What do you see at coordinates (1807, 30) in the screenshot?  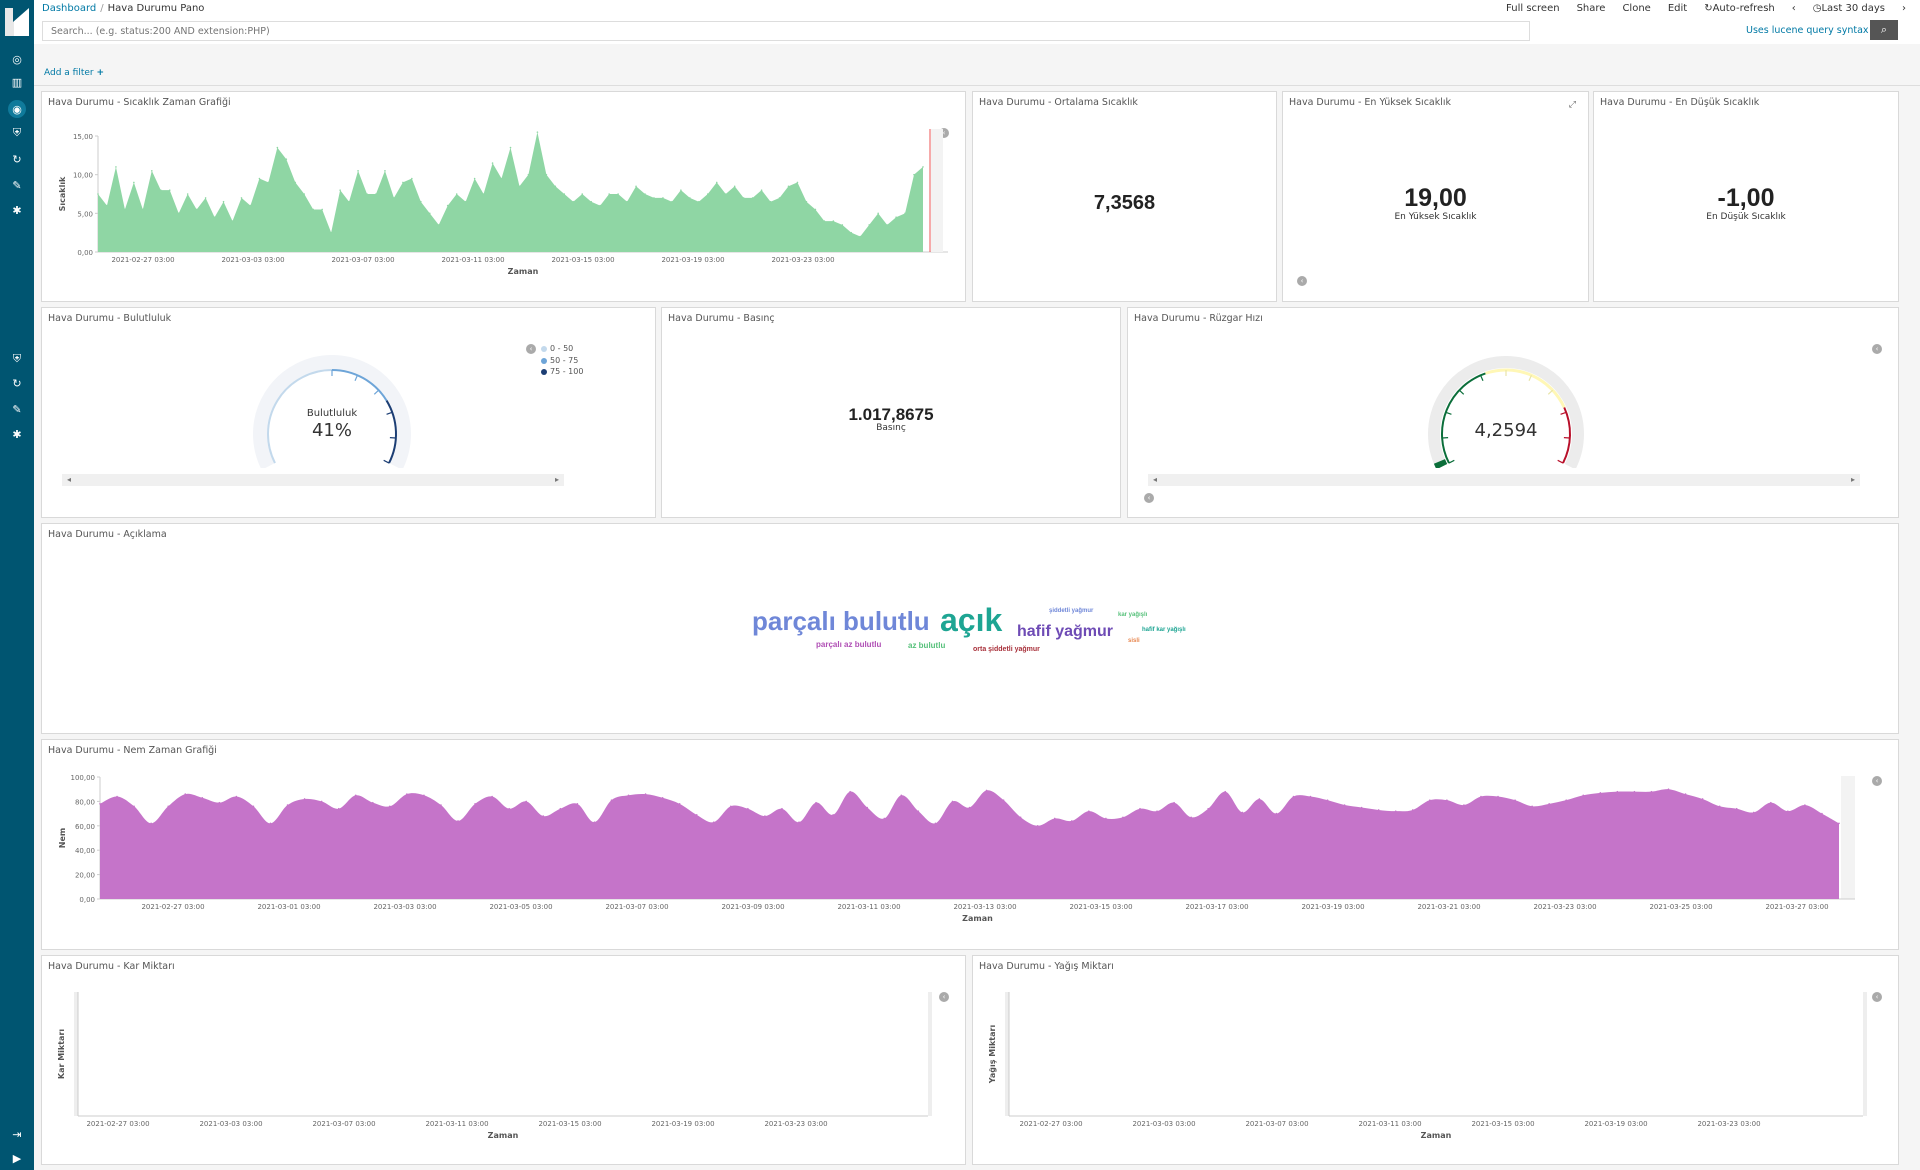 I see `lucene-syntax-link: Uses lucene query syntax` at bounding box center [1807, 30].